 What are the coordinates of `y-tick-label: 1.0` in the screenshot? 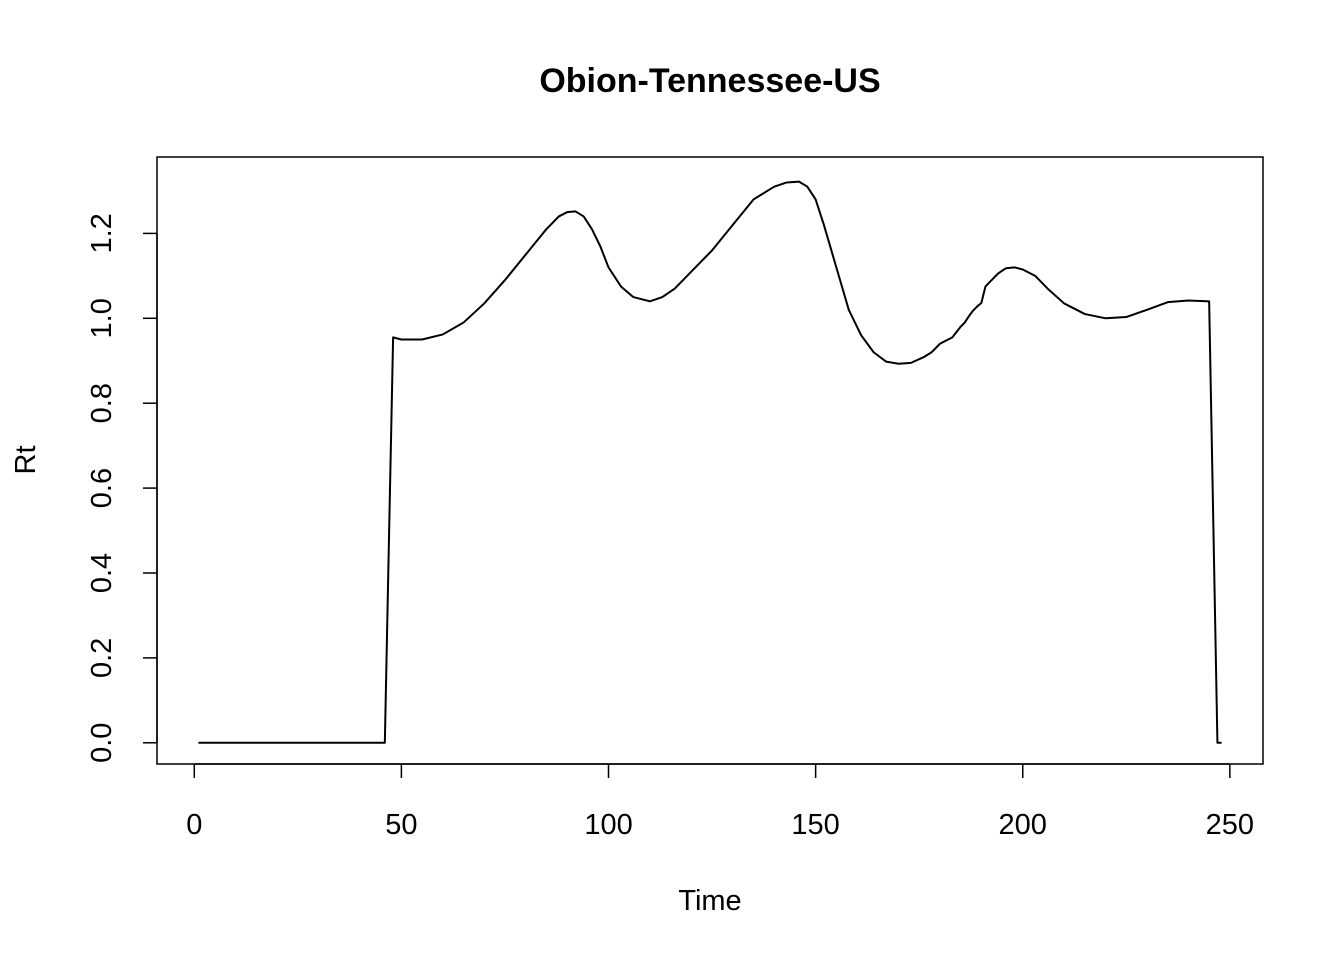 It's located at (102, 318).